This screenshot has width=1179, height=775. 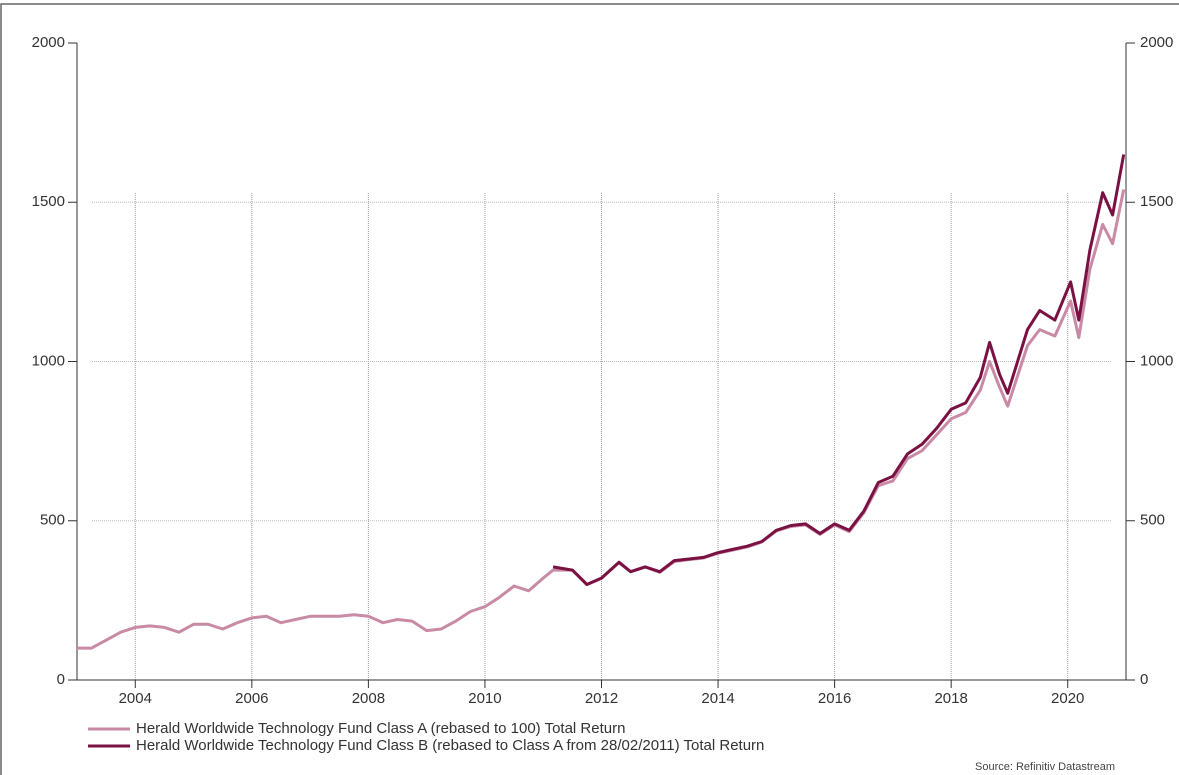 I want to click on x-tick-label: 2014, so click(x=717, y=698).